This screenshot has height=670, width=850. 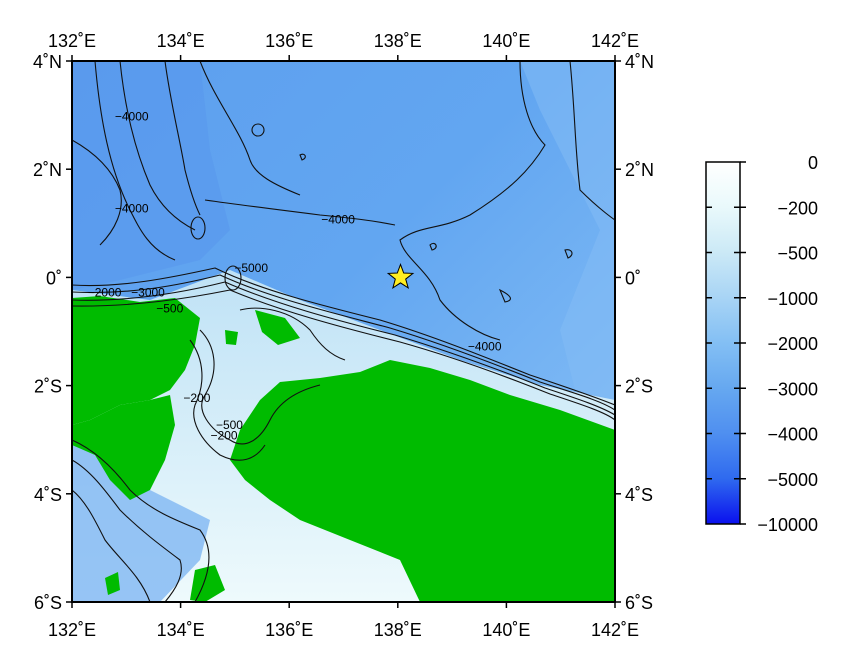 I want to click on lon-label-top: 140˚E, so click(x=506, y=41).